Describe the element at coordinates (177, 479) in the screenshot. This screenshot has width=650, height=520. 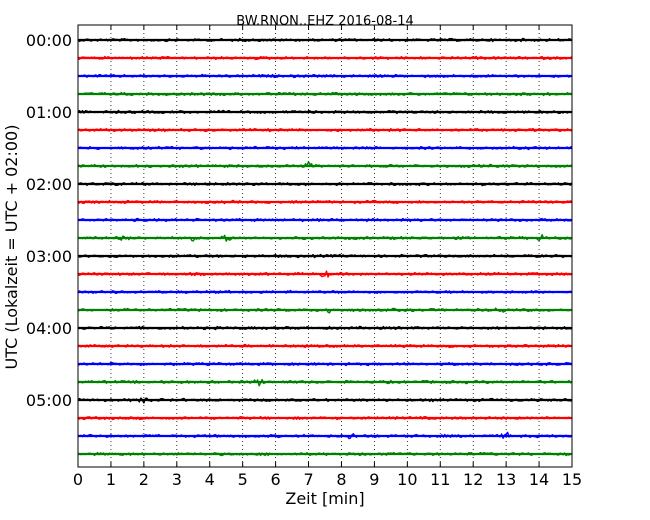
I see `x-tick-label: 3` at that location.